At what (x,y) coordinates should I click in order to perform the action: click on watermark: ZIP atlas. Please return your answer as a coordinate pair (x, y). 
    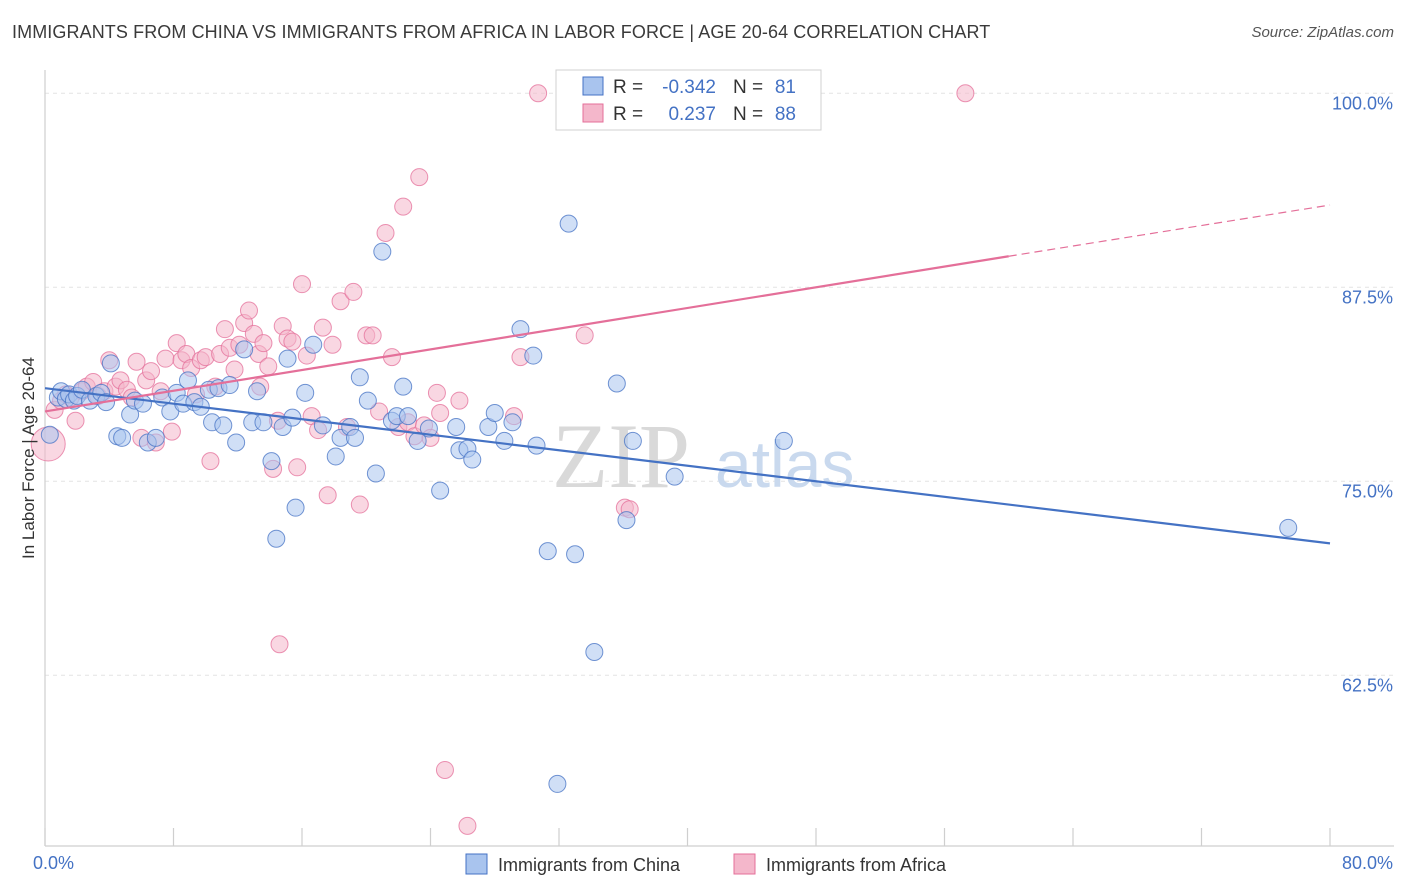
    Looking at the image, I should click on (703, 456).